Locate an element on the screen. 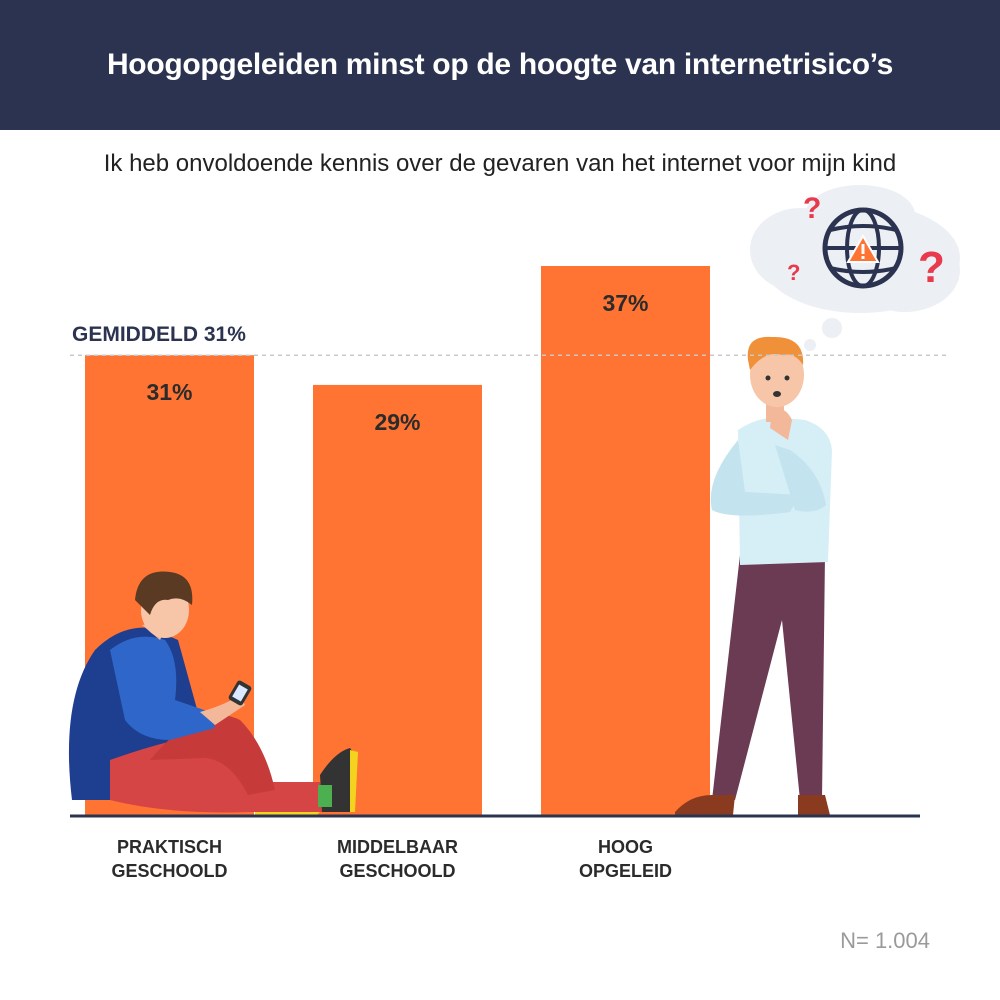  value-label-3: 37% is located at coordinates (625, 303).